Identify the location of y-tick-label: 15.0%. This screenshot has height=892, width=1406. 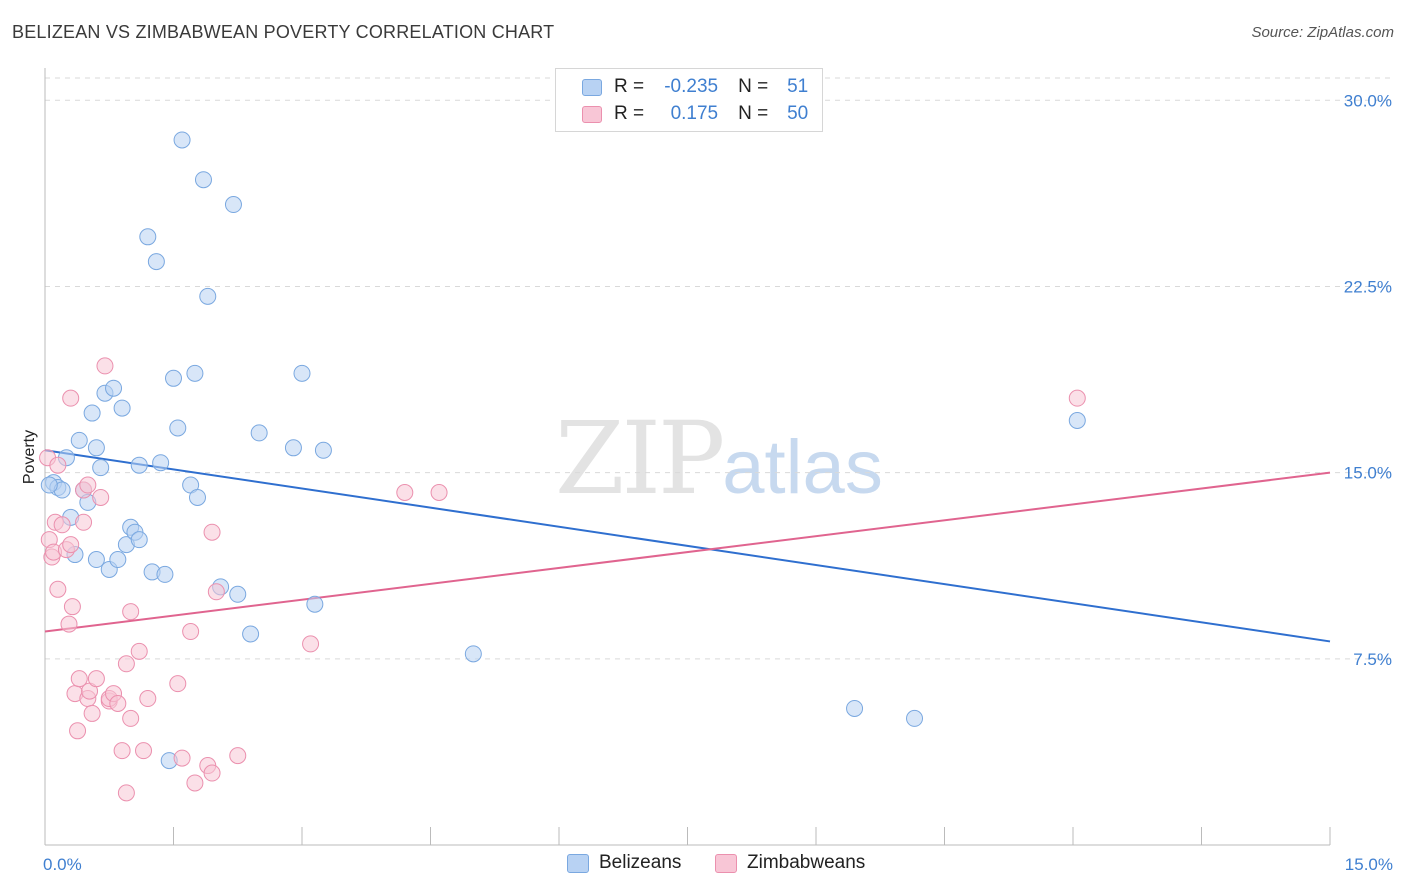
(1368, 473).